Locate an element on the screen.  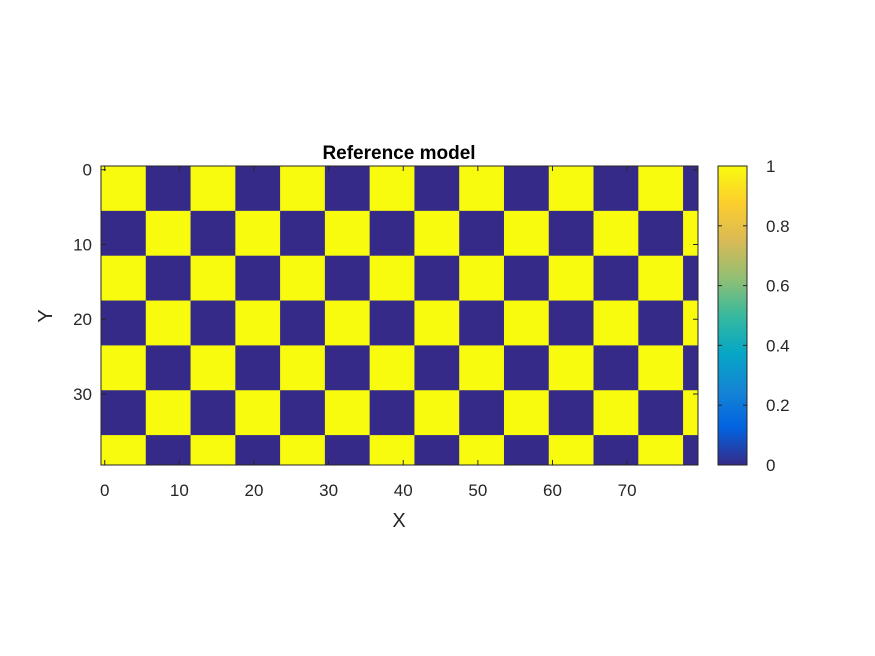
colorbar-tick-label: 0 is located at coordinates (770, 465).